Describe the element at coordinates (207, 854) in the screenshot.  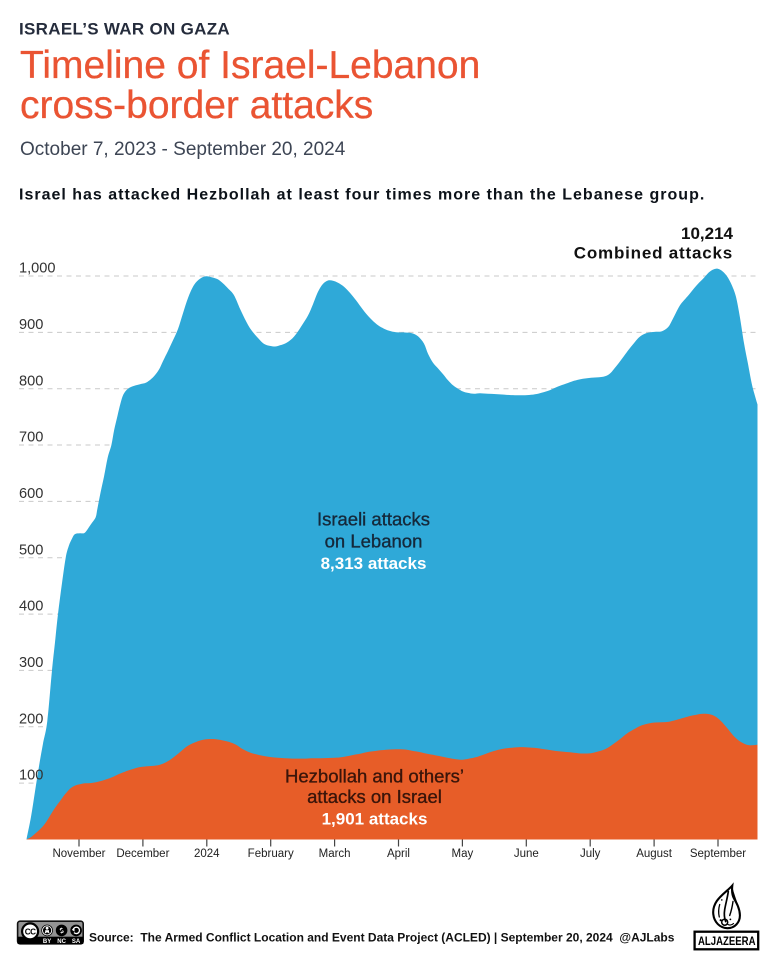
I see `svg-text: 2024` at that location.